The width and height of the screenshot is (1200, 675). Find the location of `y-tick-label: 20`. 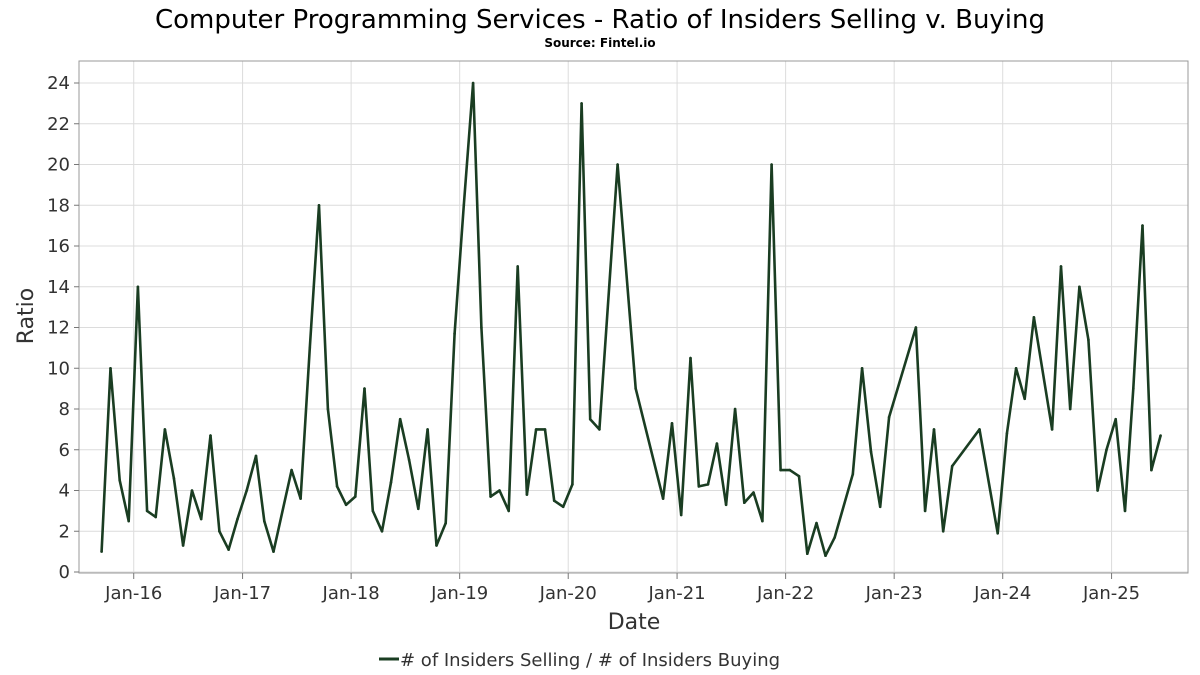

y-tick-label: 20 is located at coordinates (58, 165).